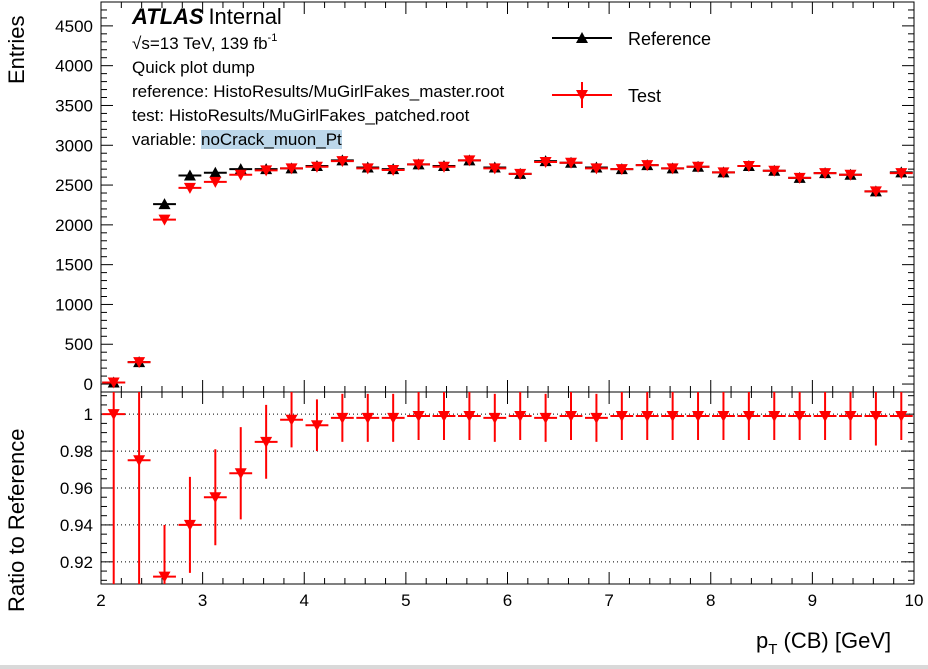  Describe the element at coordinates (272, 38) in the screenshot. I see `energy-sup: -1` at that location.